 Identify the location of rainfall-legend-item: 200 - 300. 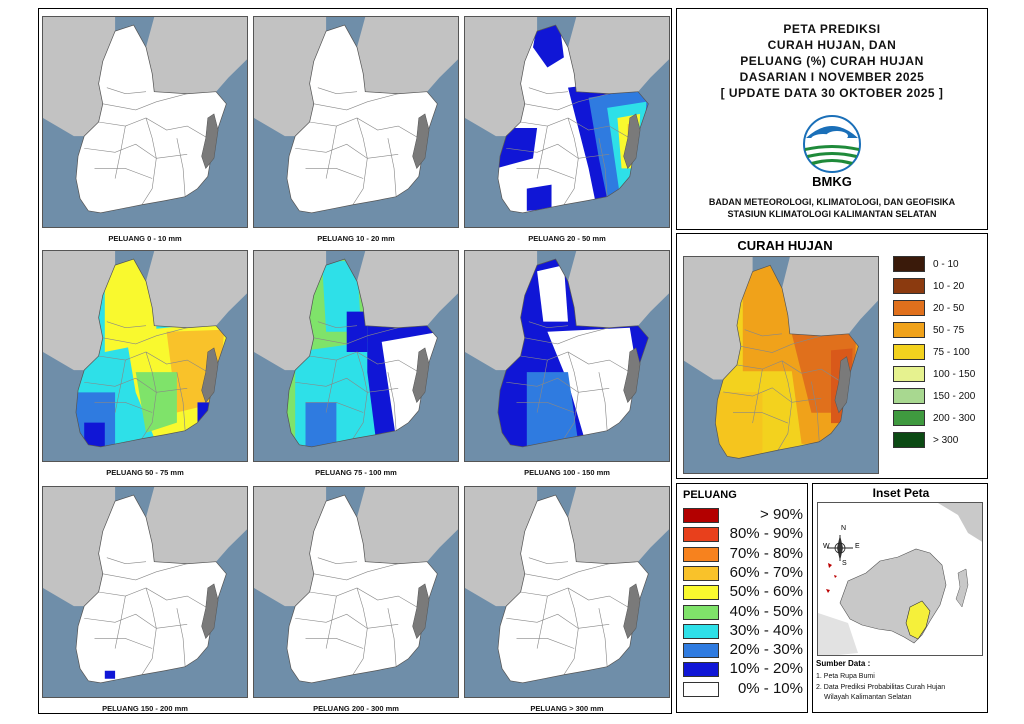
(934, 418).